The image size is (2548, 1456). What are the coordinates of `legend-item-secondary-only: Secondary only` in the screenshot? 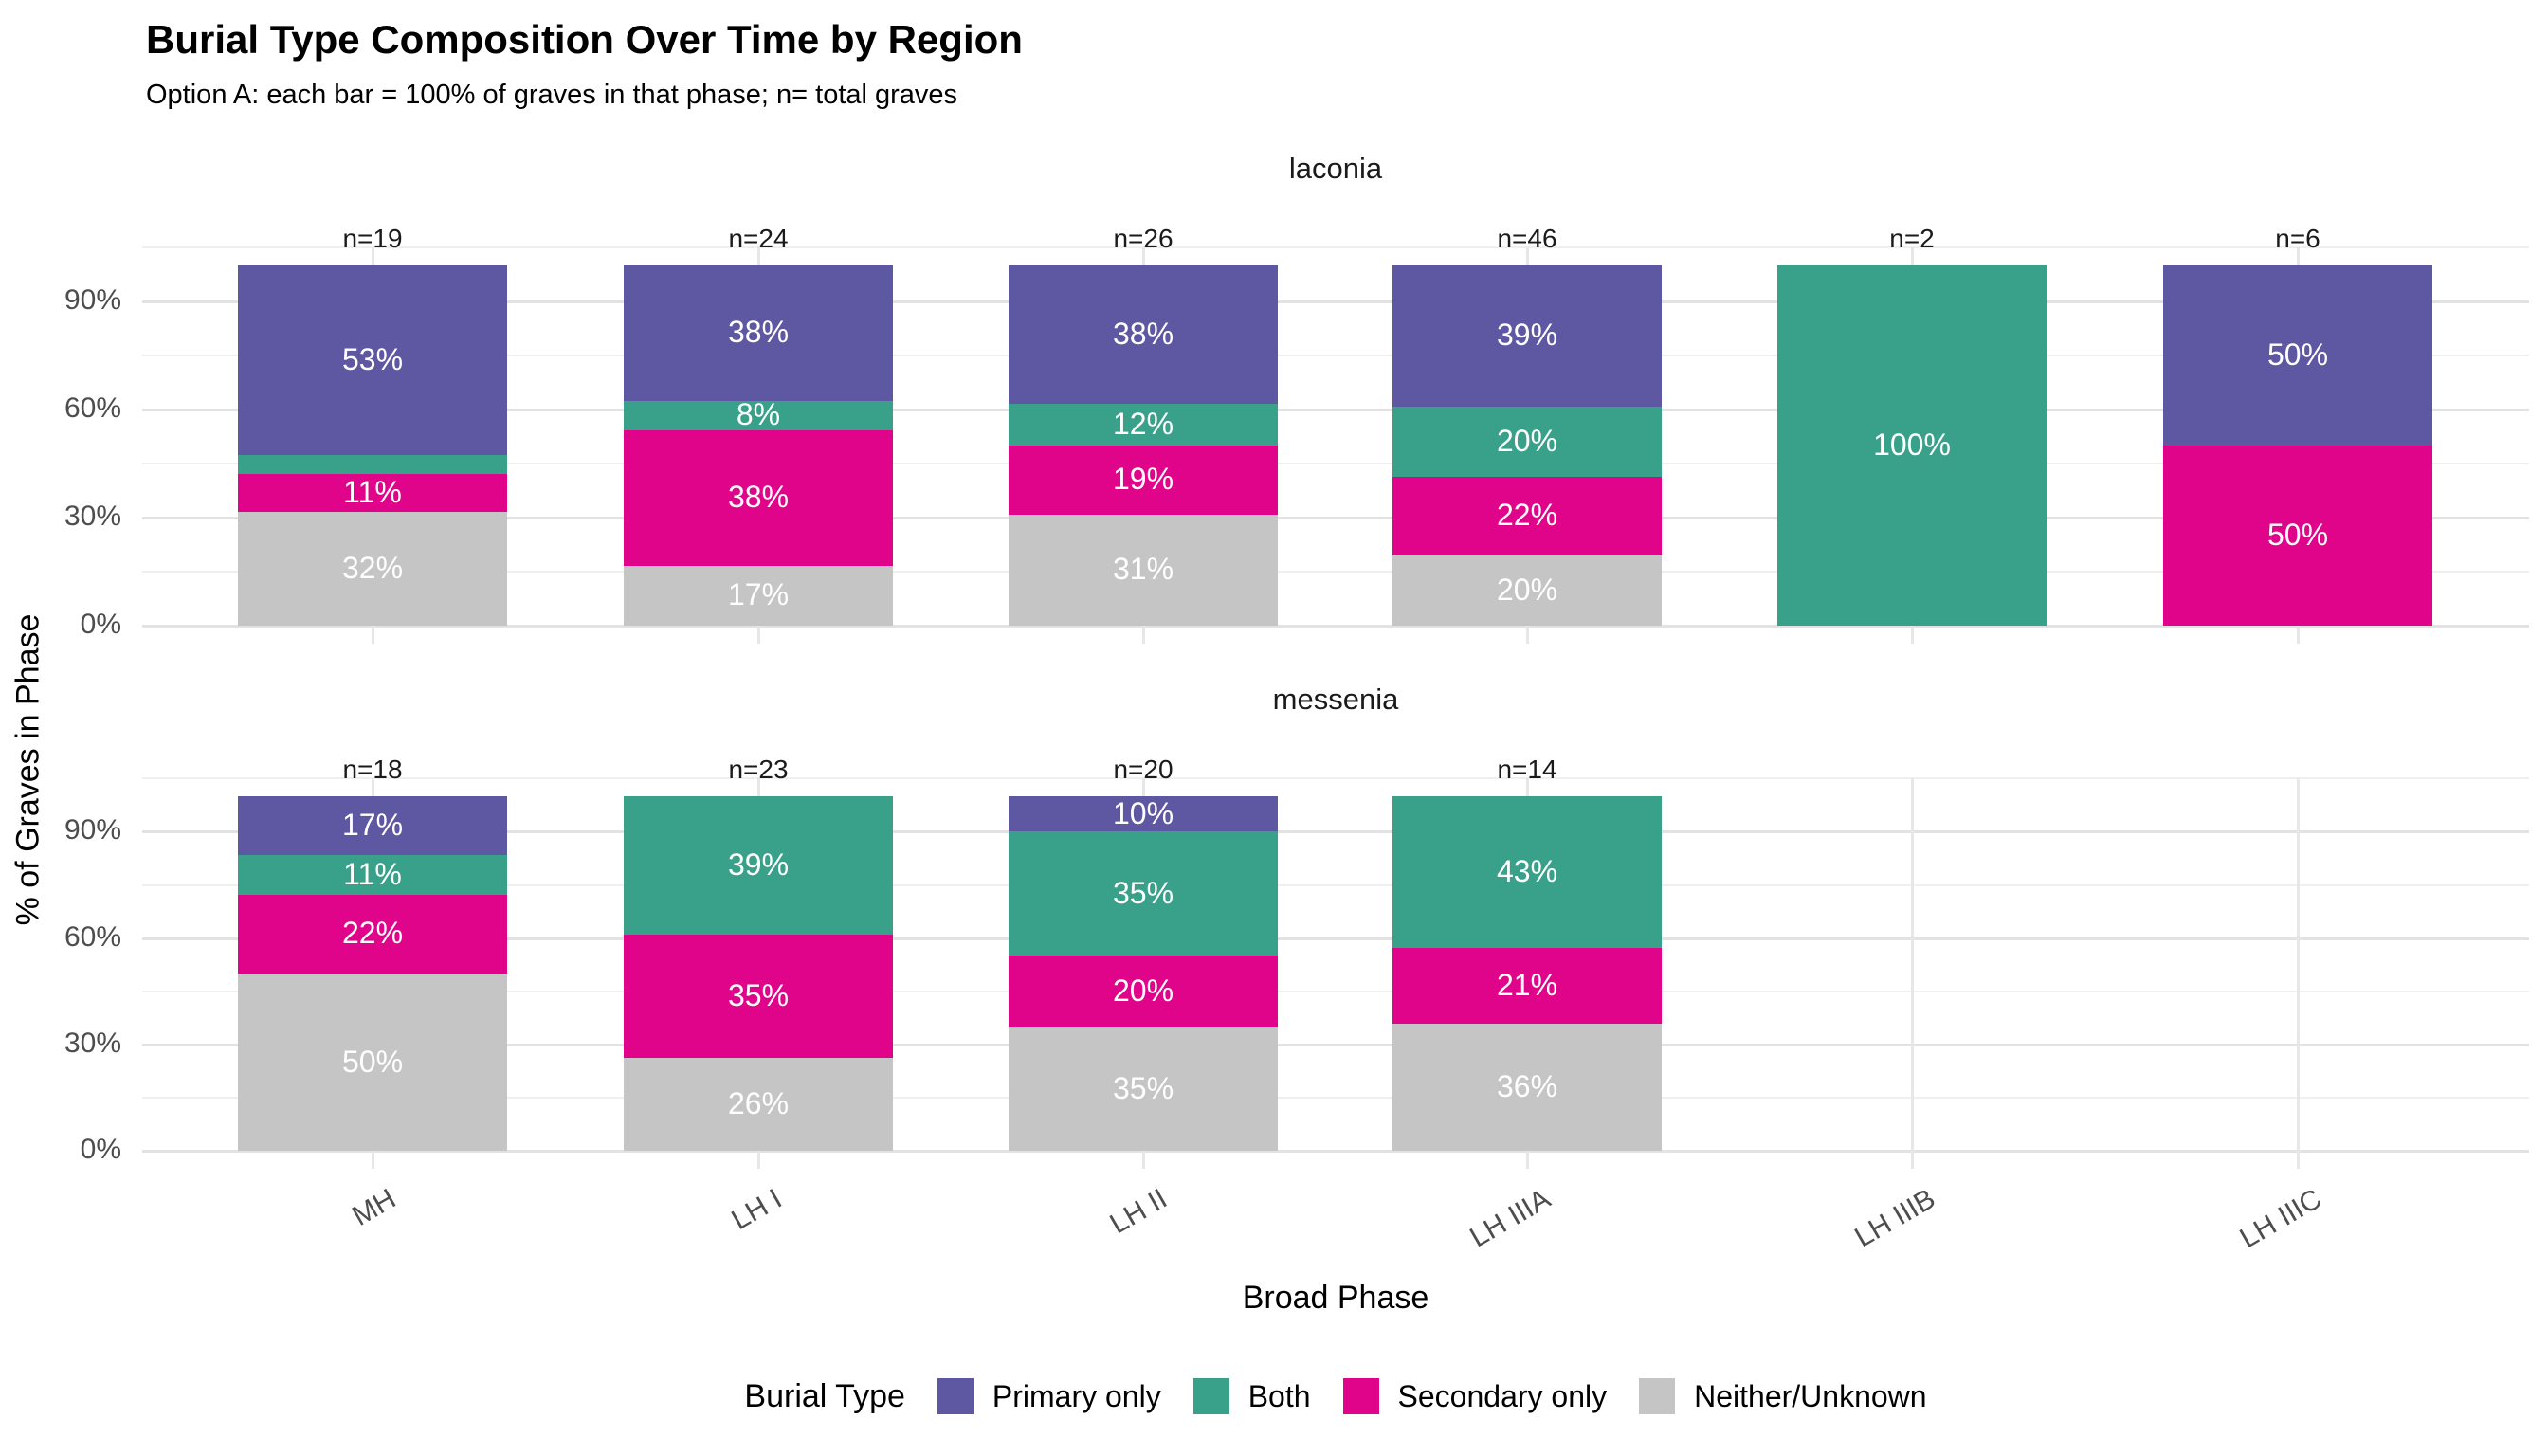 It's located at (1475, 1396).